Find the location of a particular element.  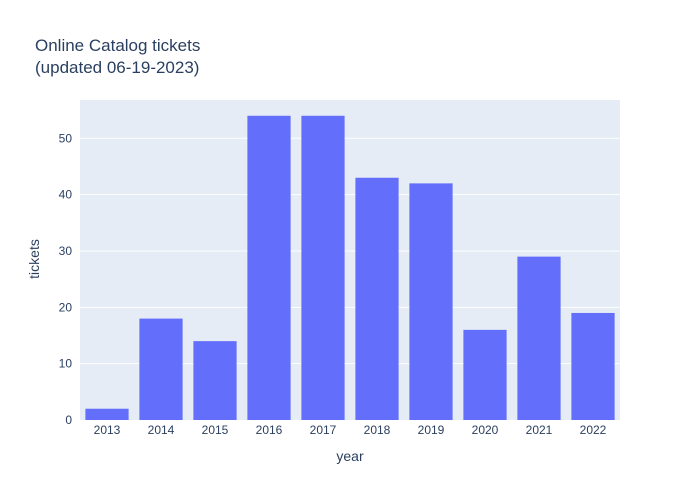

bar-2014 is located at coordinates (161, 369).